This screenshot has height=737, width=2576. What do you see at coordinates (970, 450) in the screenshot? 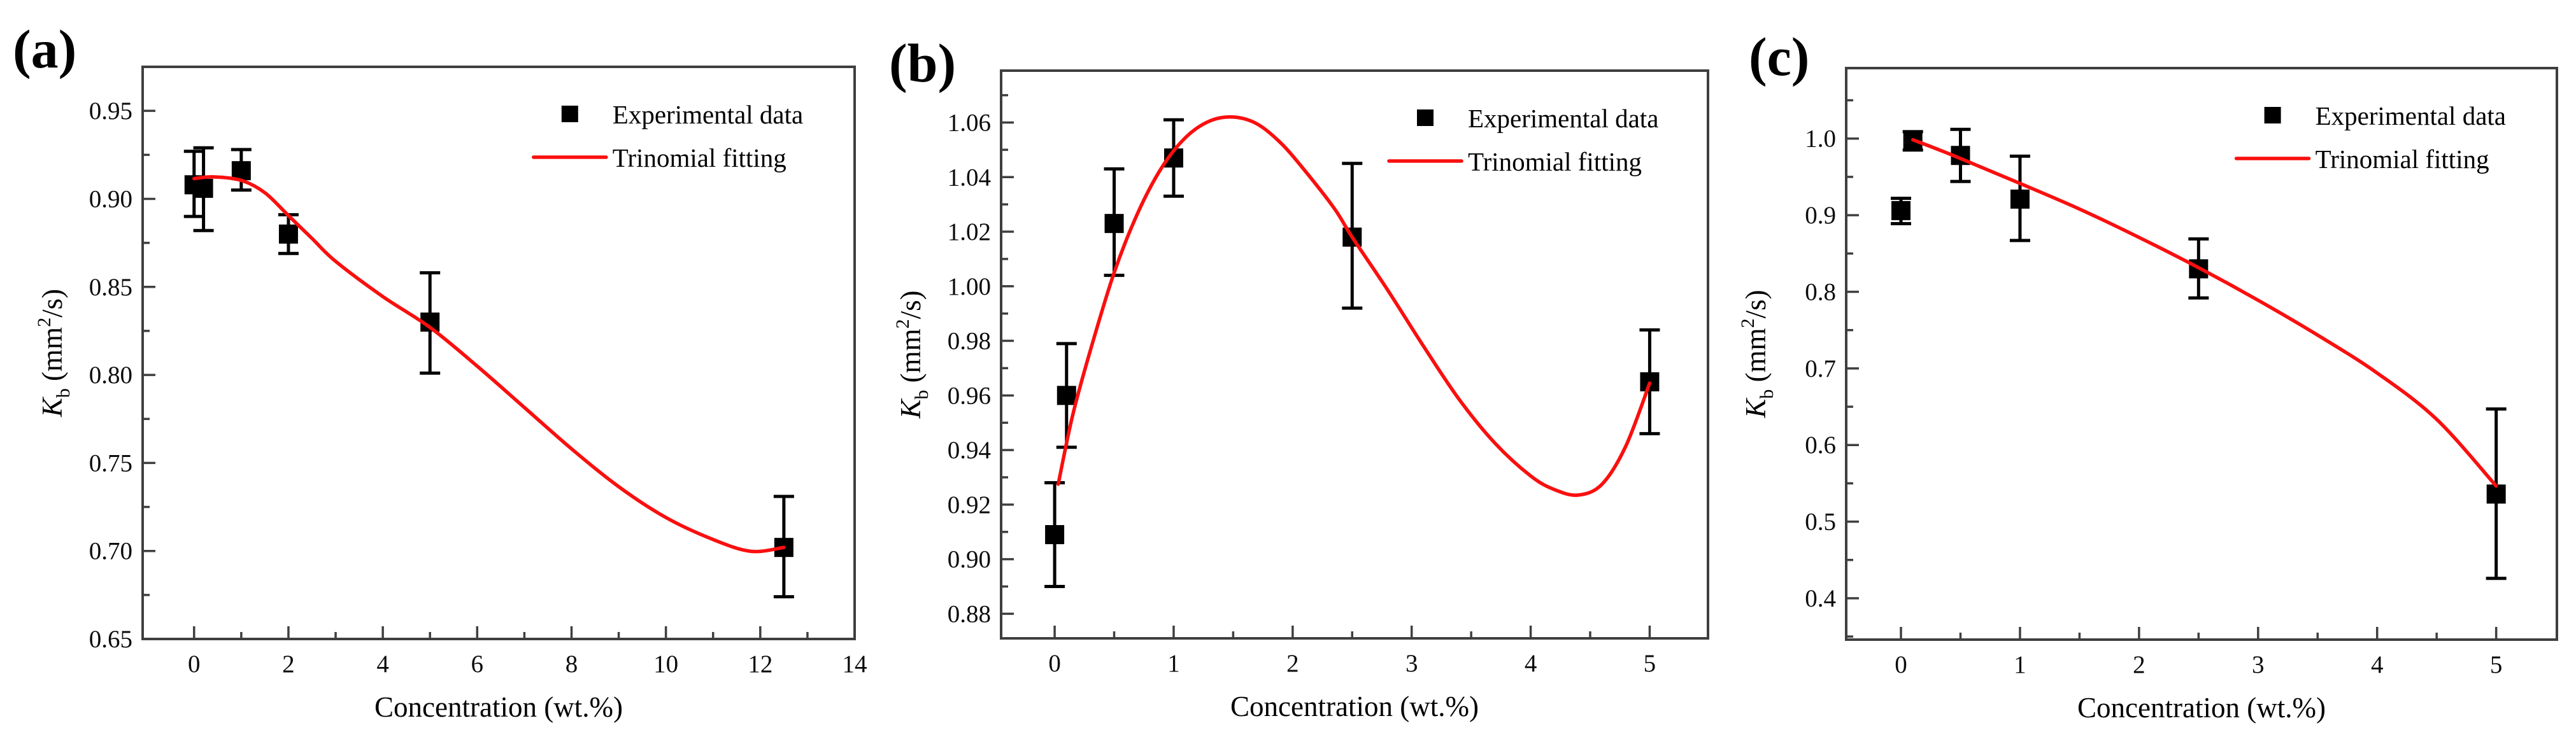
I see `y-tick-label: 0.94` at bounding box center [970, 450].